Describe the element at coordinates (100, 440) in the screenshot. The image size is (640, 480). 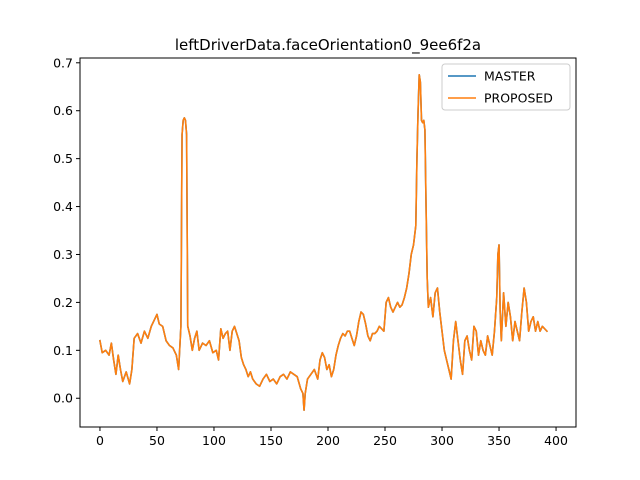
I see `x-tick-label: 0` at that location.